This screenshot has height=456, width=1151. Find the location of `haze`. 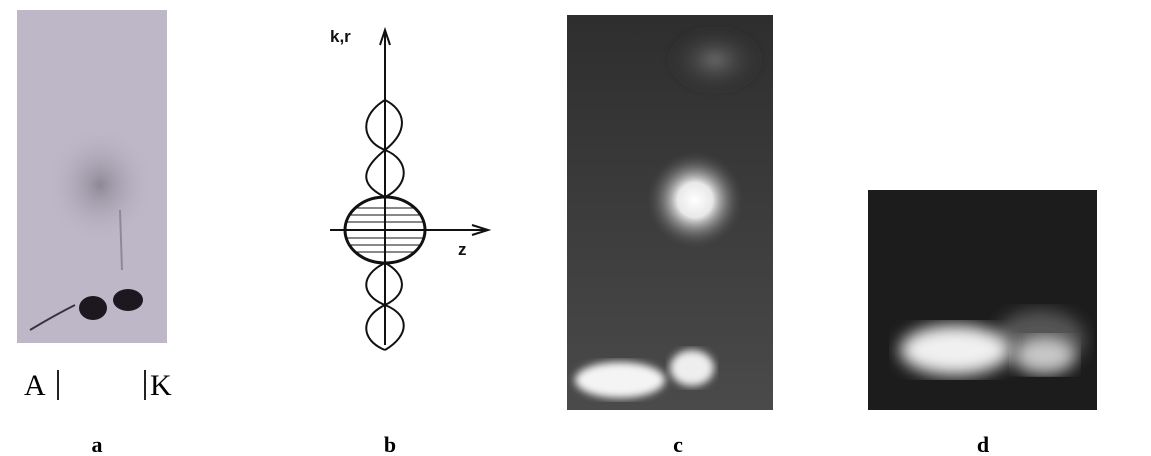

haze is located at coordinates (715, 60).